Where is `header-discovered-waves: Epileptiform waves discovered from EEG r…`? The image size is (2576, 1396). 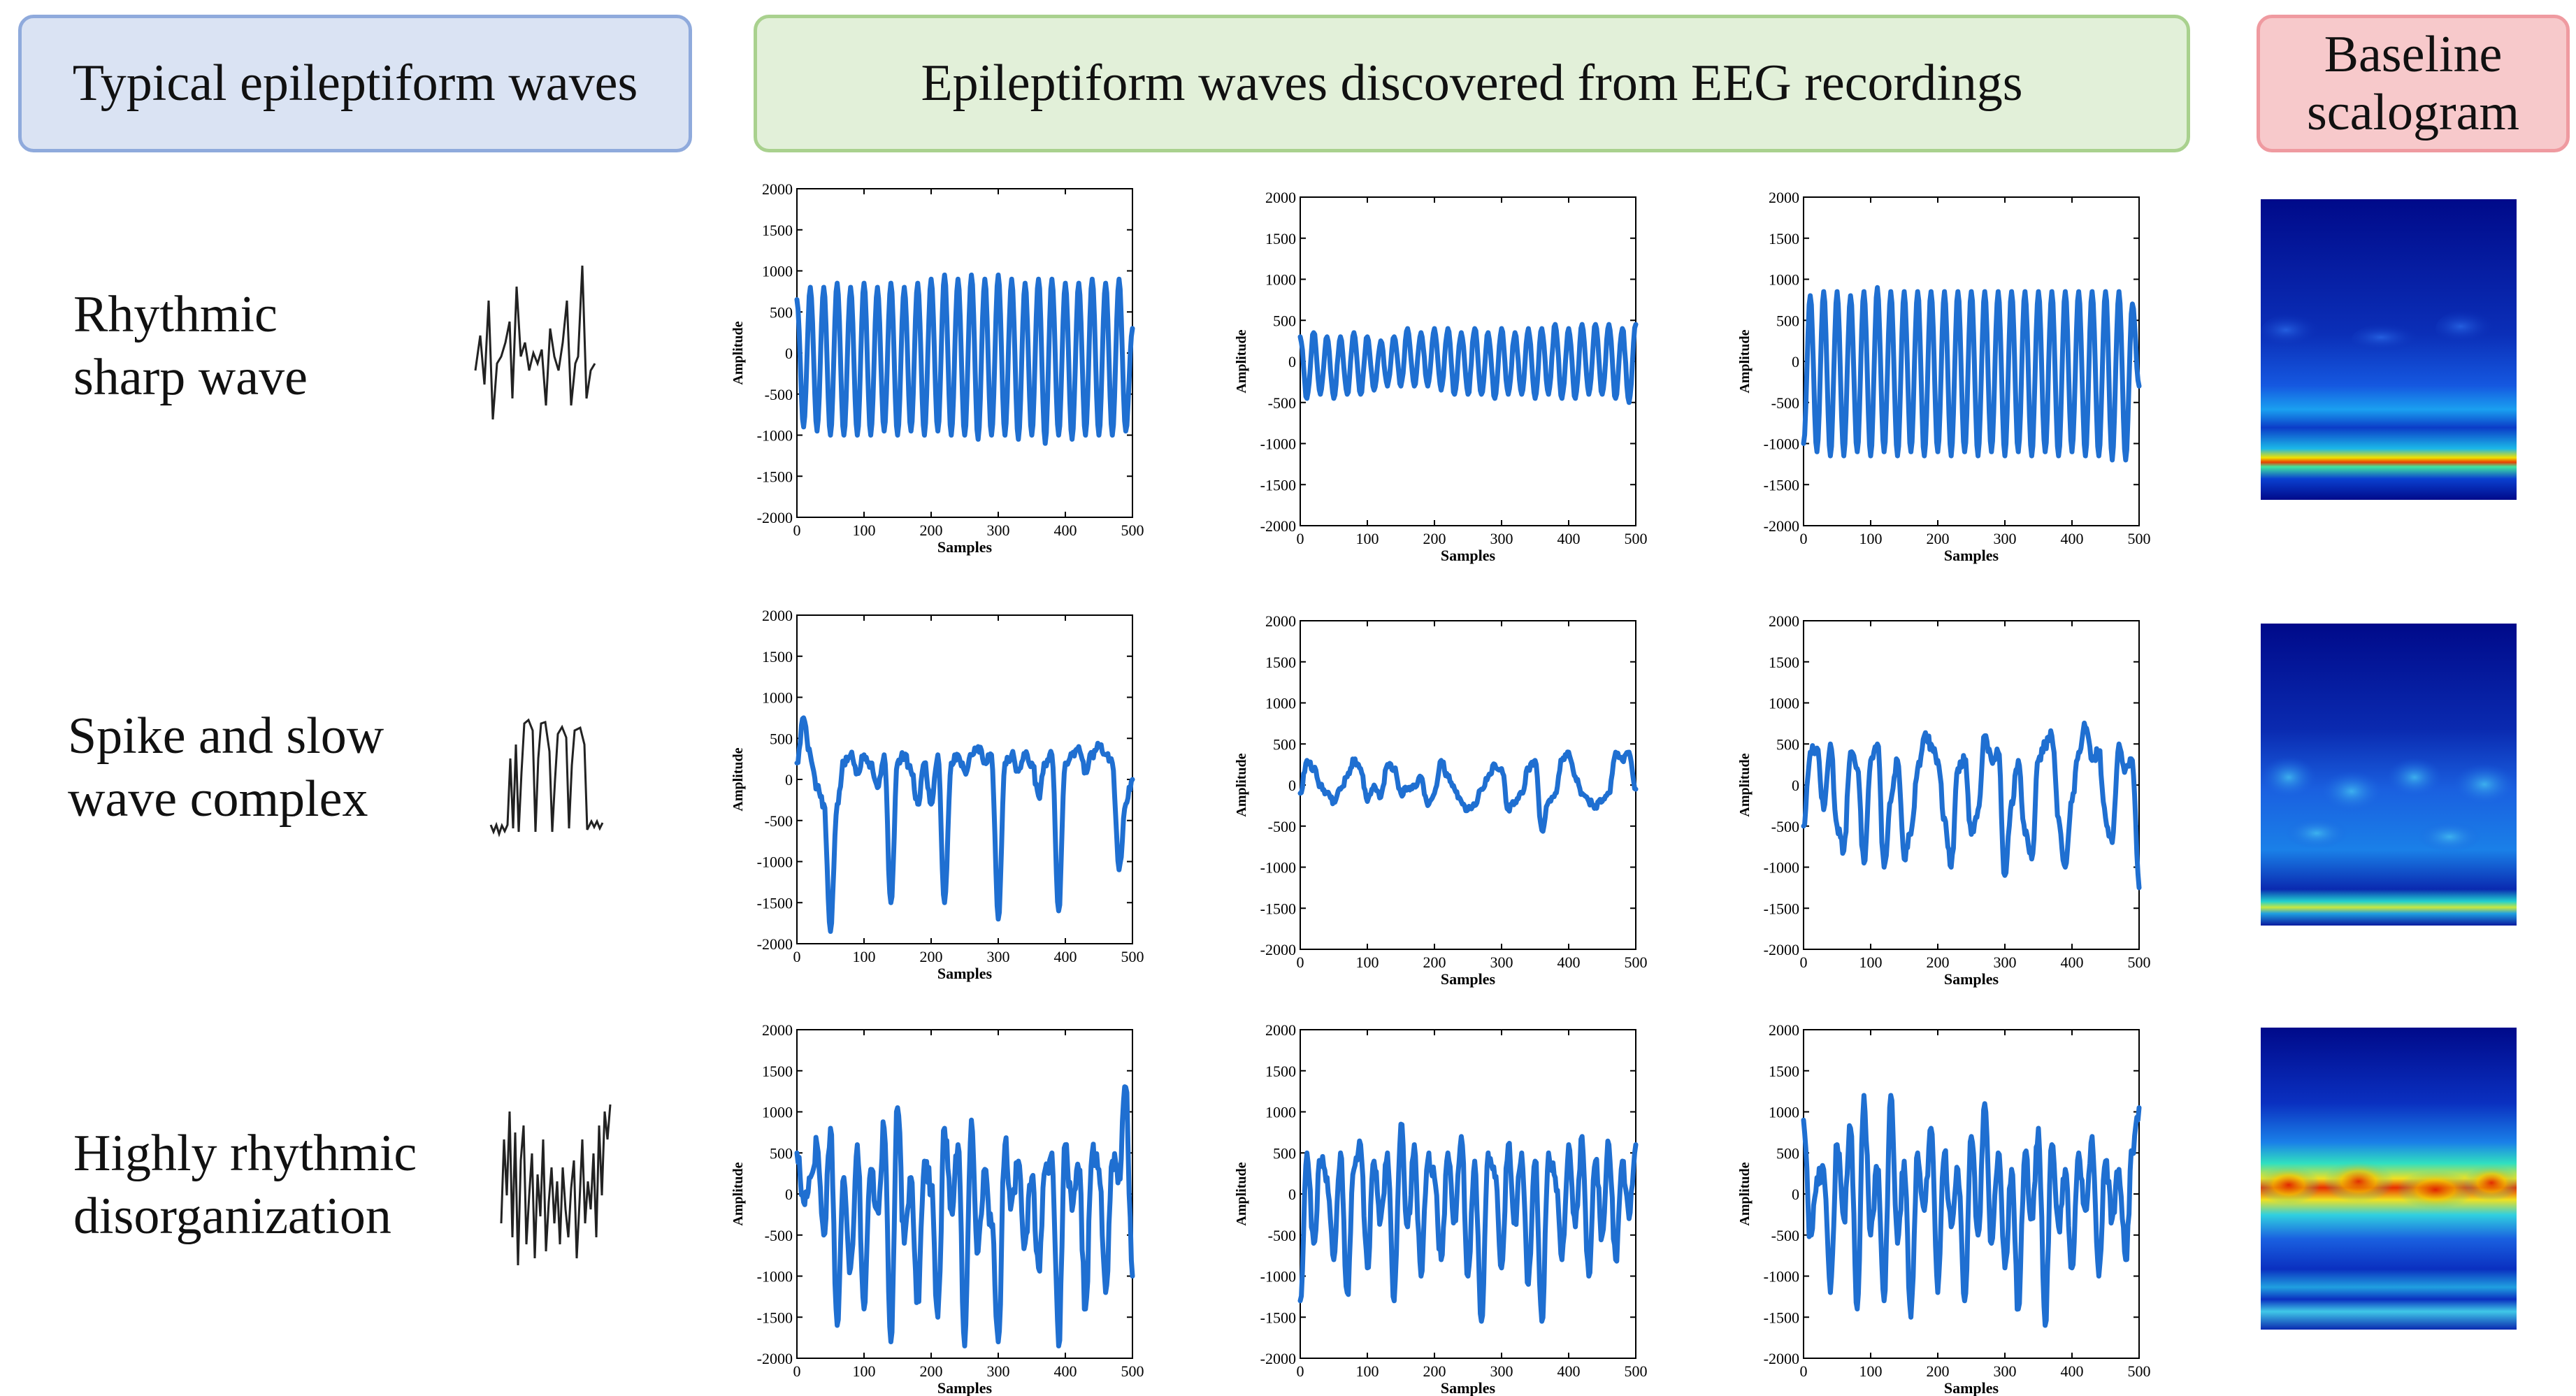 header-discovered-waves: Epileptiform waves discovered from EEG r… is located at coordinates (1472, 83).